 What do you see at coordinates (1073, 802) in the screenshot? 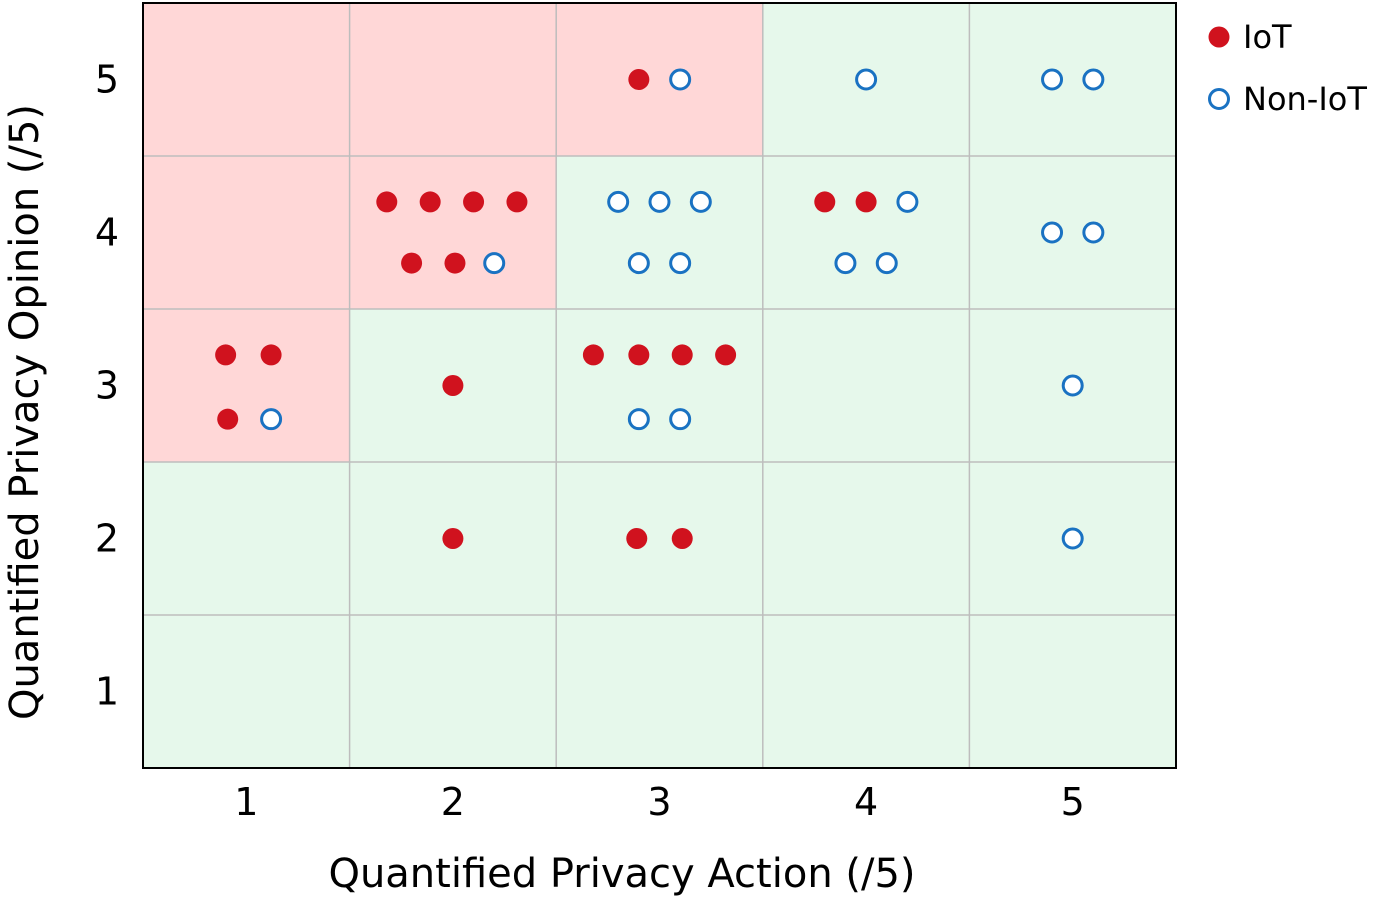
I see `x-tick-label: 5` at bounding box center [1073, 802].